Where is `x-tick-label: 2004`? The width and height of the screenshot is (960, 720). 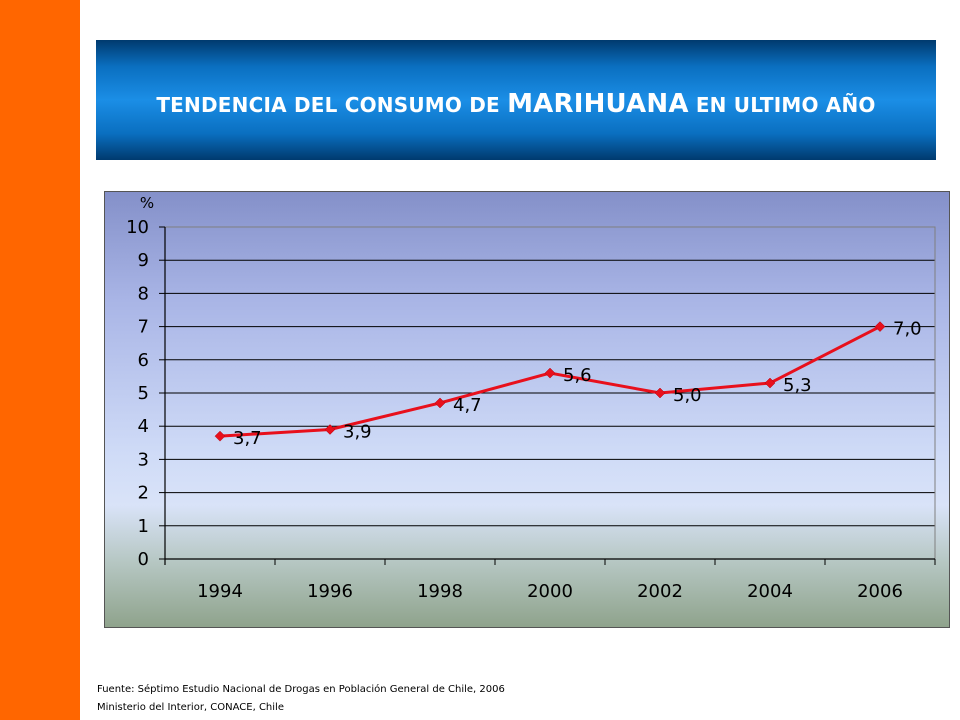
x-tick-label: 2004 is located at coordinates (770, 591).